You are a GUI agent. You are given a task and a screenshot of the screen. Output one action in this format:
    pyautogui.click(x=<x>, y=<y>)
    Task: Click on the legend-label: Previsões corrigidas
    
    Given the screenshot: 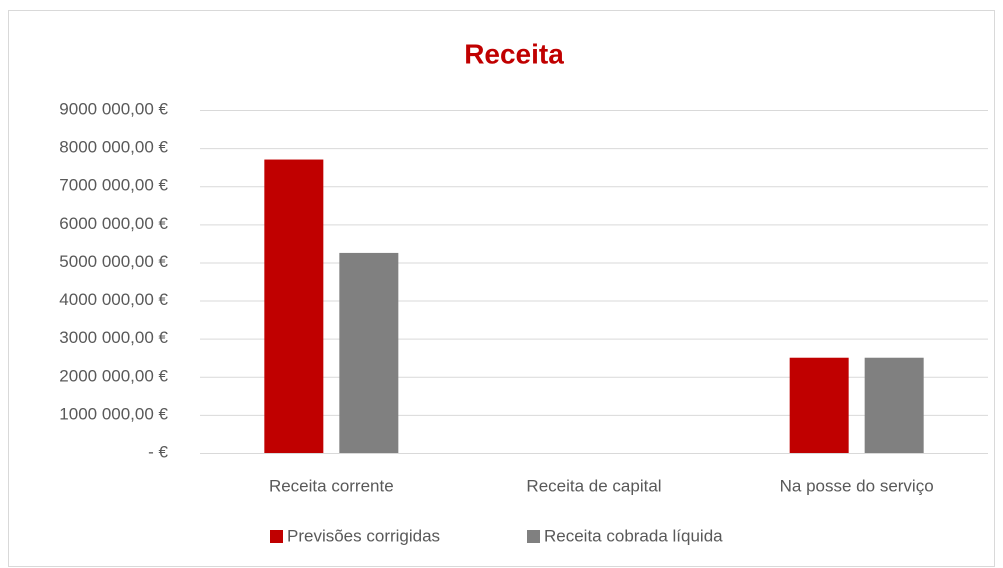 What is the action you would take?
    pyautogui.click(x=363, y=535)
    